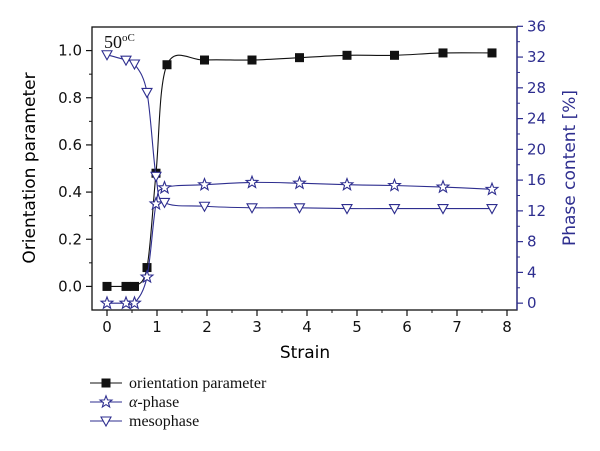 The image size is (600, 451). Describe the element at coordinates (532, 272) in the screenshot. I see `y-right-tick-label: 4` at that location.